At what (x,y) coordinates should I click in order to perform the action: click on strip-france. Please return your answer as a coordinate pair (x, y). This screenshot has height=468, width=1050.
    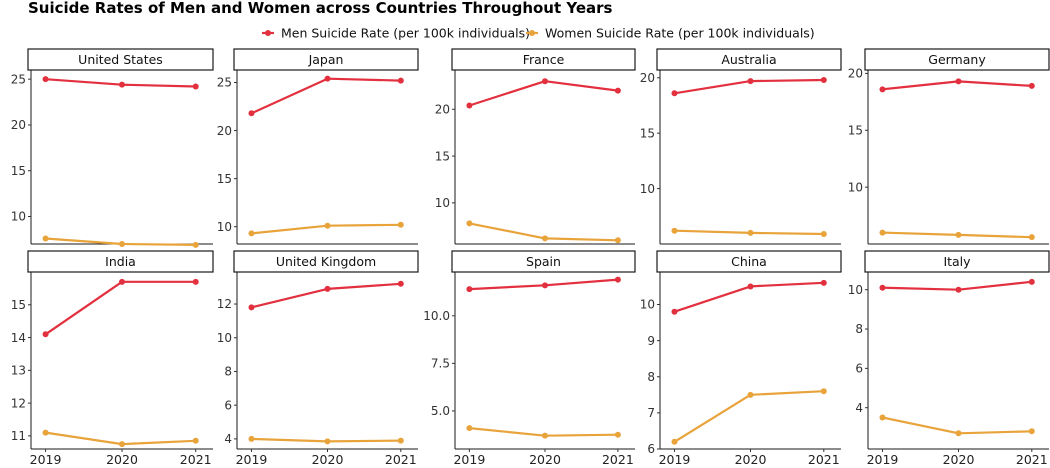
    Looking at the image, I should click on (543, 59).